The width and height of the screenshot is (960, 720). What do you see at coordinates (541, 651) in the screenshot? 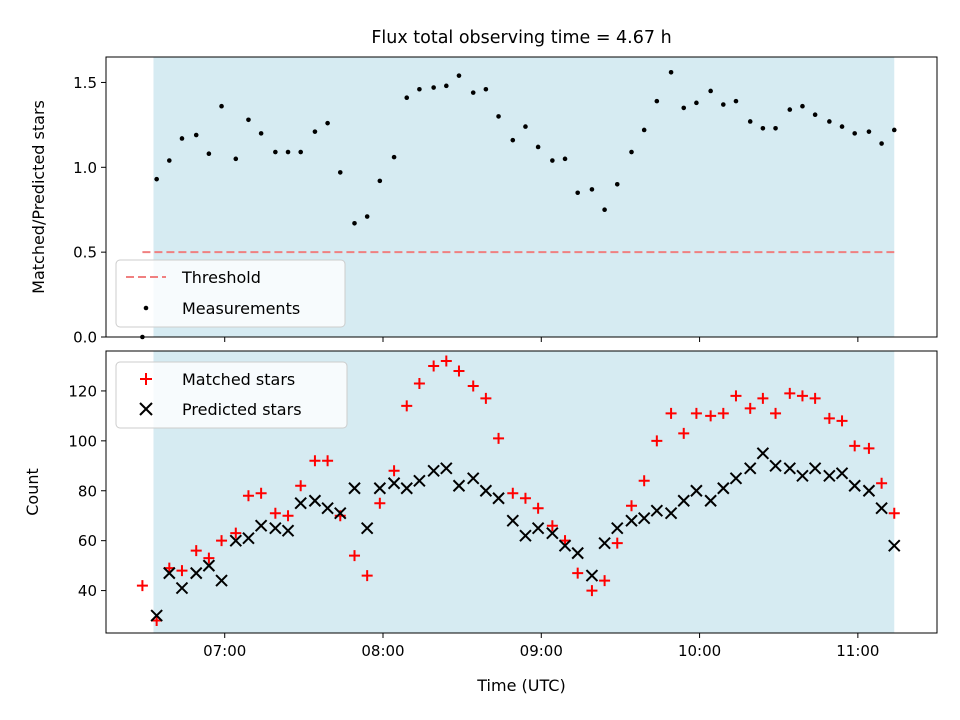
I see `x-tick-label: 09:00` at bounding box center [541, 651].